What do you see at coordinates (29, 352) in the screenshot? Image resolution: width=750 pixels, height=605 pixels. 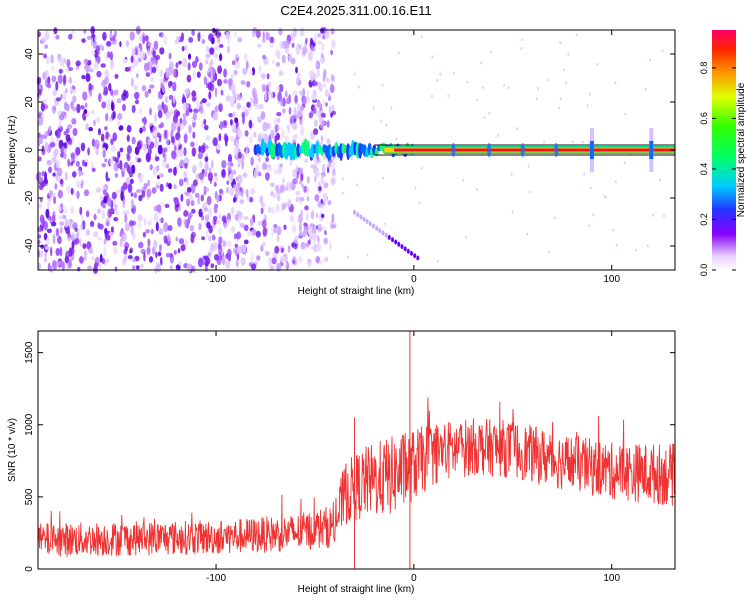 I see `snr-y-tick-label: 1500` at bounding box center [29, 352].